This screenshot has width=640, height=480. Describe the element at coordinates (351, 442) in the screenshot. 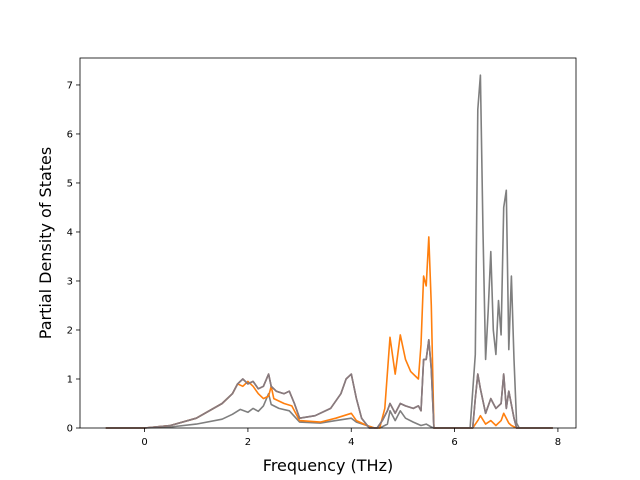

I see `x-tick-label: 4` at that location.